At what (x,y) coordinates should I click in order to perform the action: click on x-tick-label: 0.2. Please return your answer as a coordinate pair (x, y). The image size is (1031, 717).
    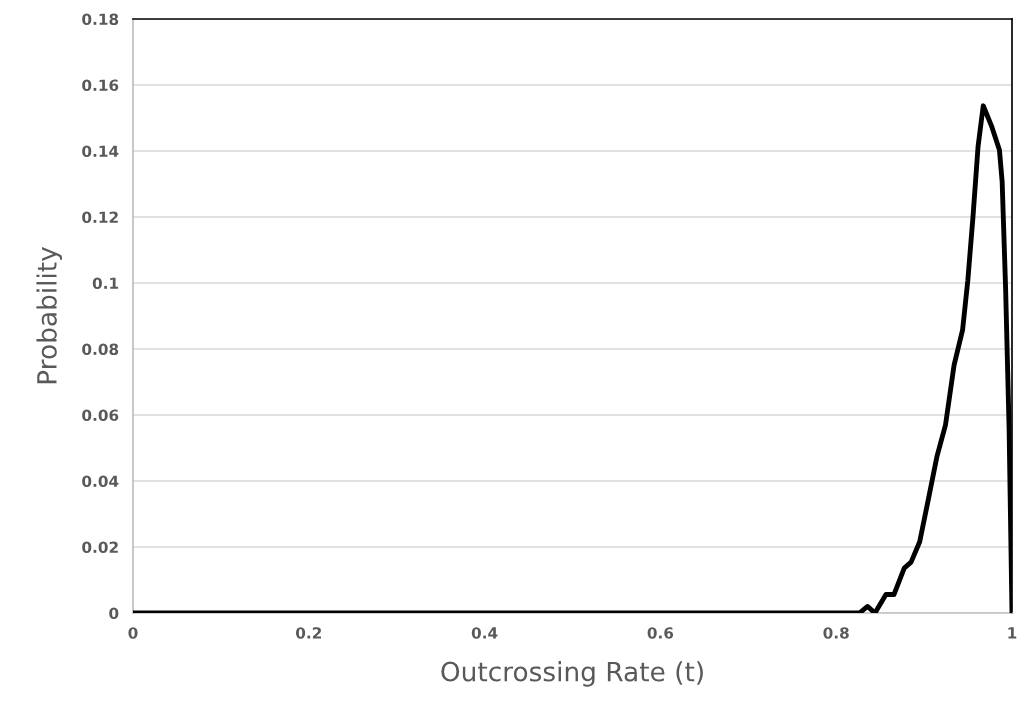
    Looking at the image, I should click on (309, 633).